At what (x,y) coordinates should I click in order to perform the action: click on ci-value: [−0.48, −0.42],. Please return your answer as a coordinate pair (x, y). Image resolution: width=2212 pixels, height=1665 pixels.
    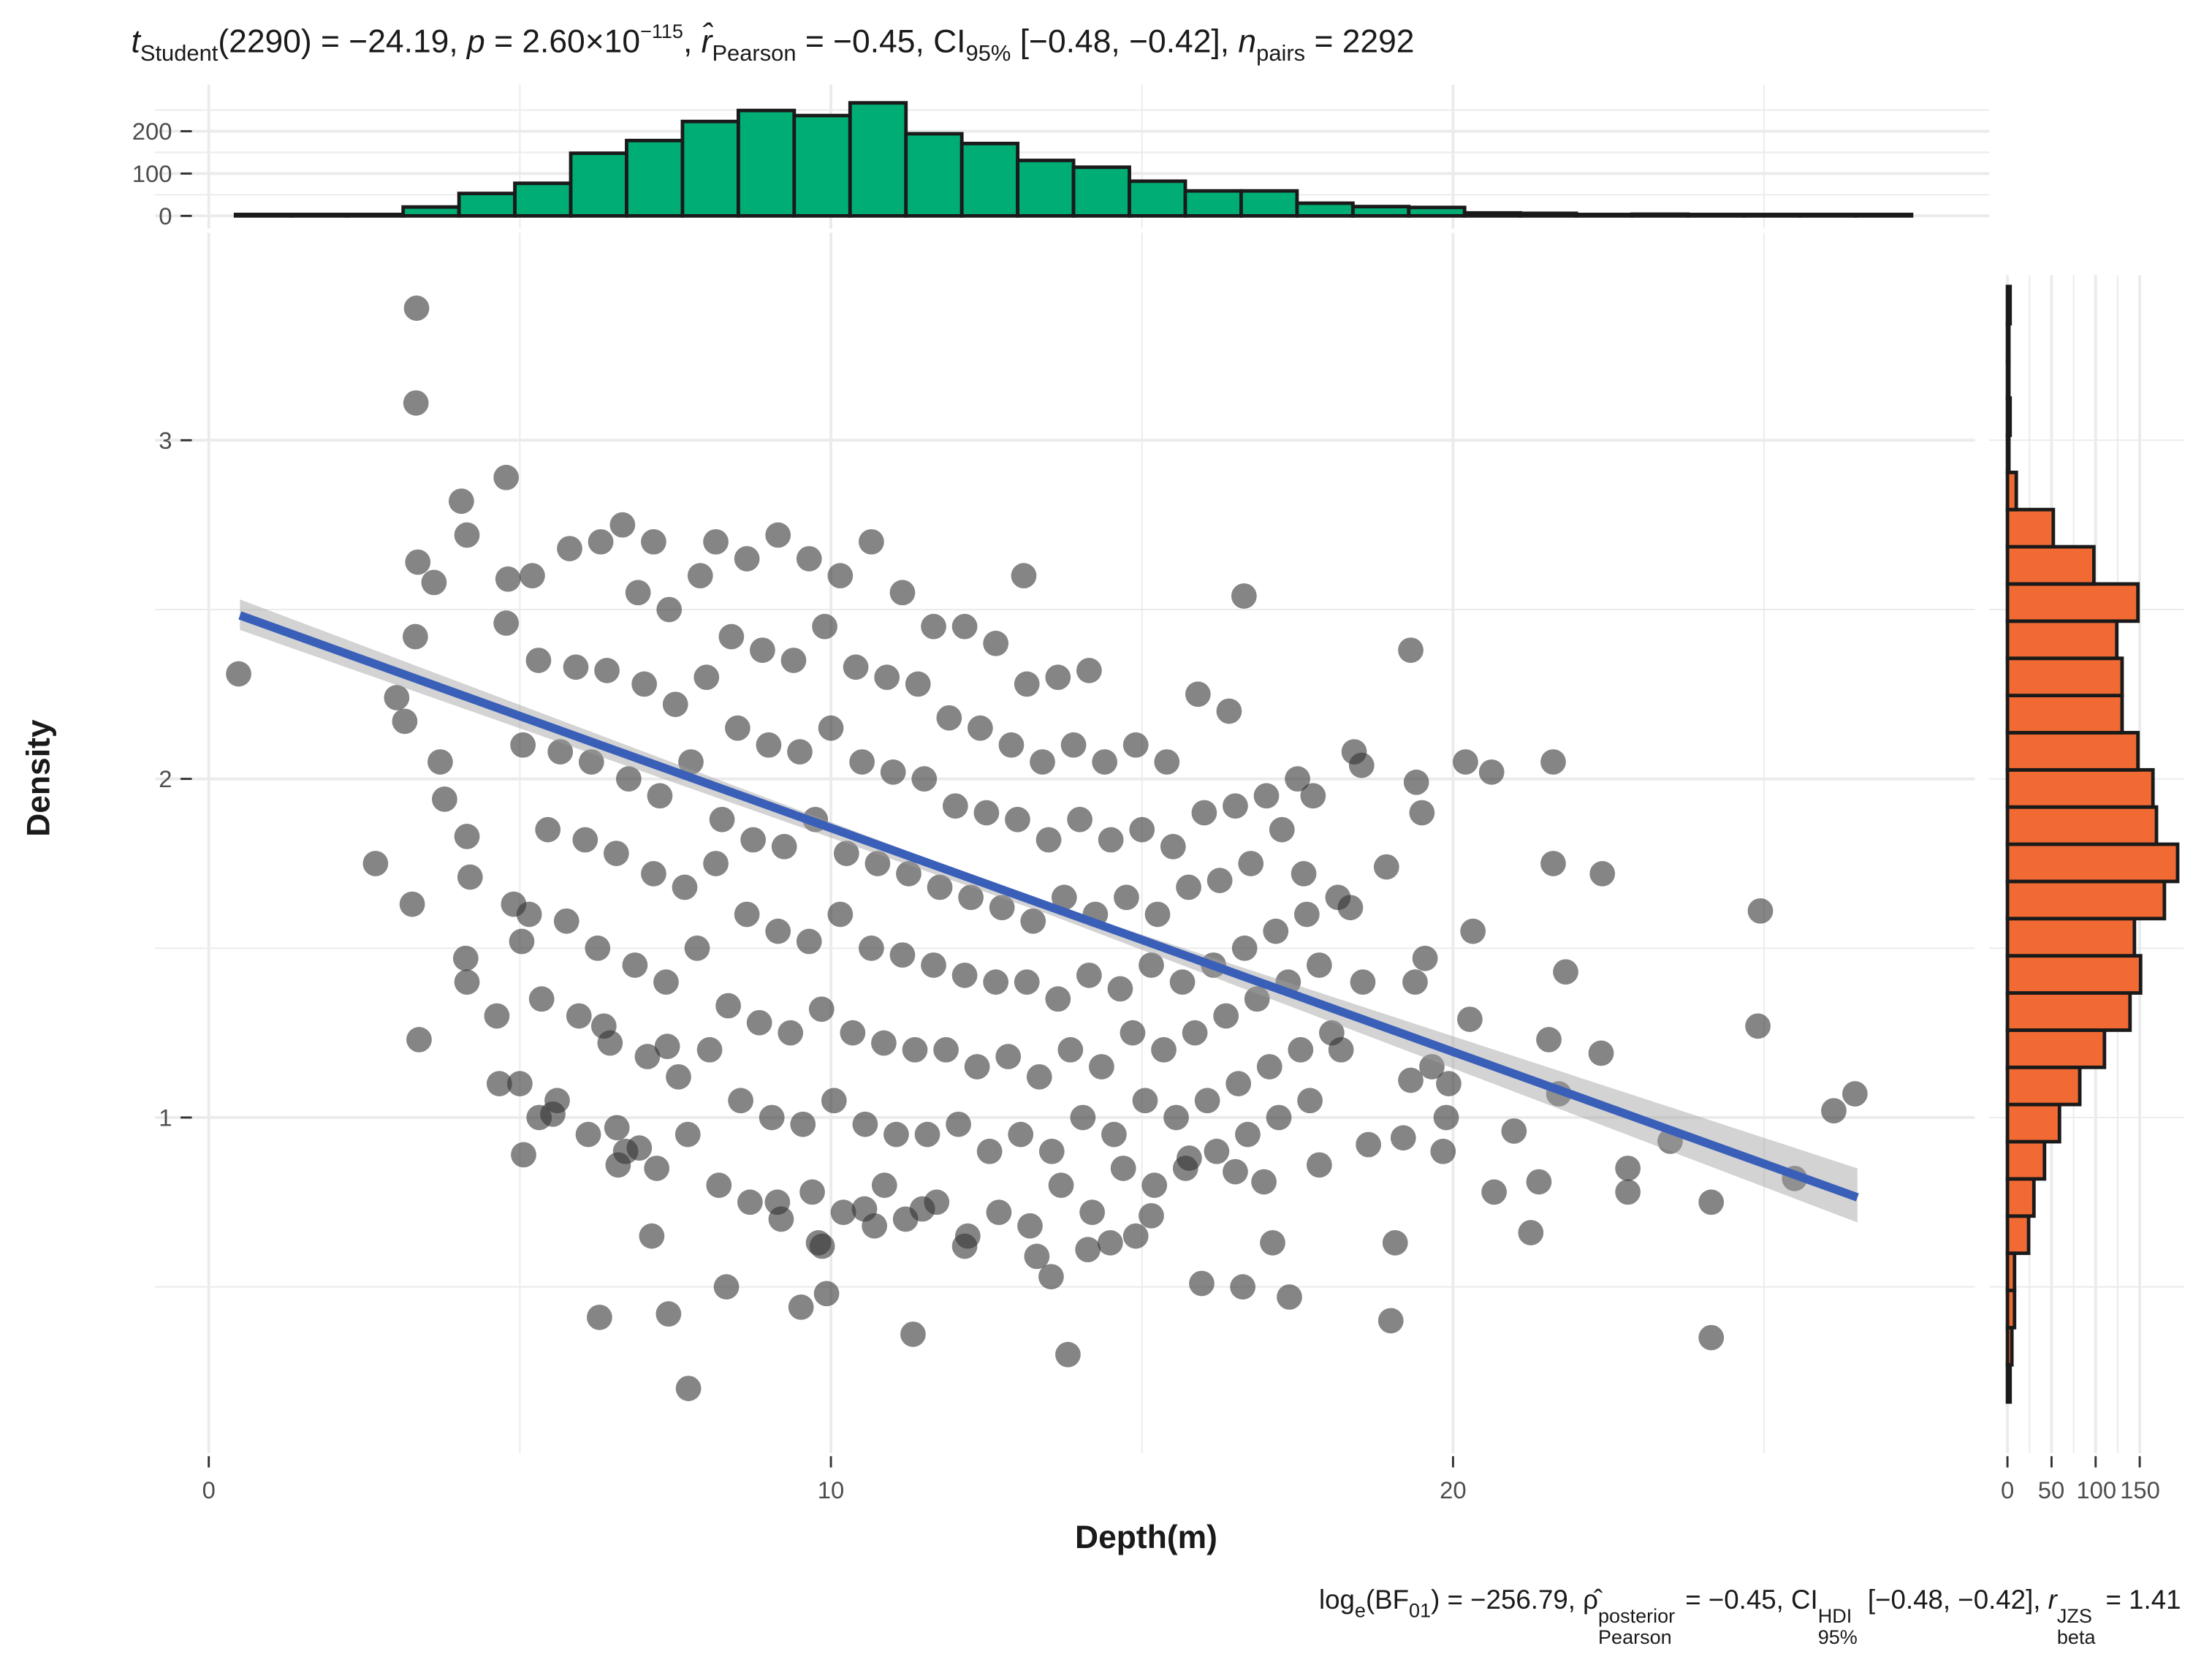
    Looking at the image, I should click on (1954, 1600).